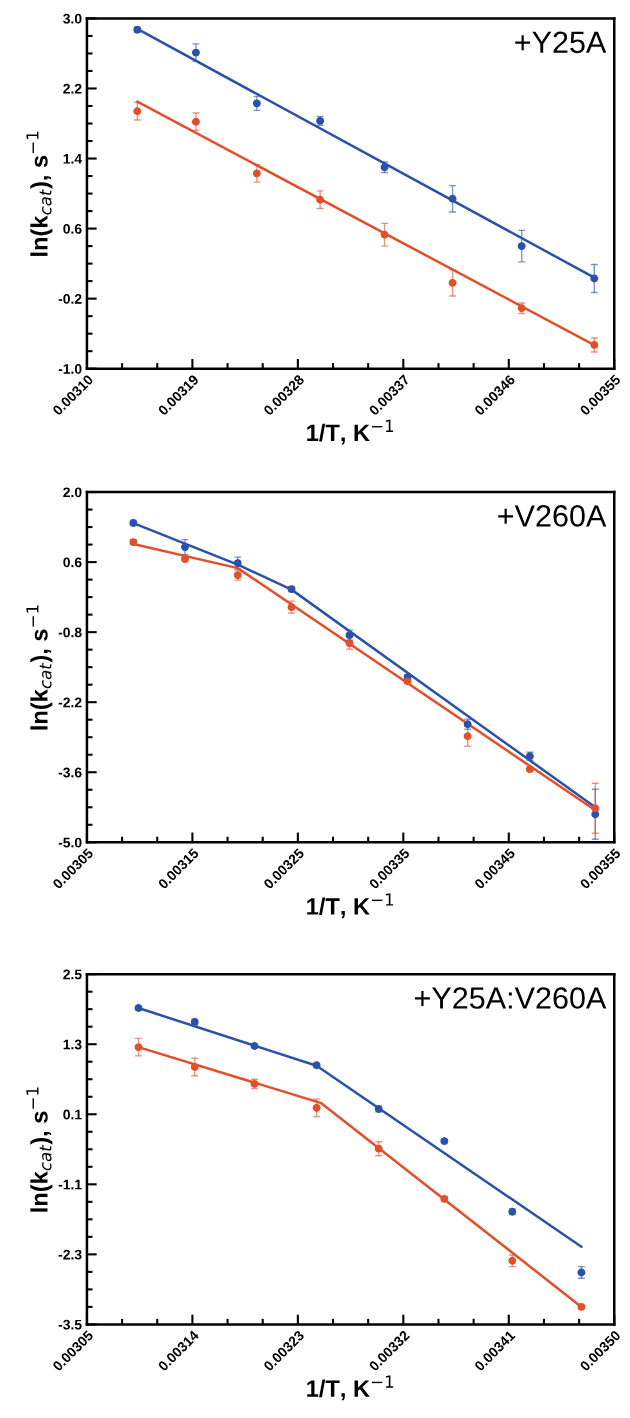 The height and width of the screenshot is (1418, 630). I want to click on annotation: +Y25A:V260A, so click(511, 998).